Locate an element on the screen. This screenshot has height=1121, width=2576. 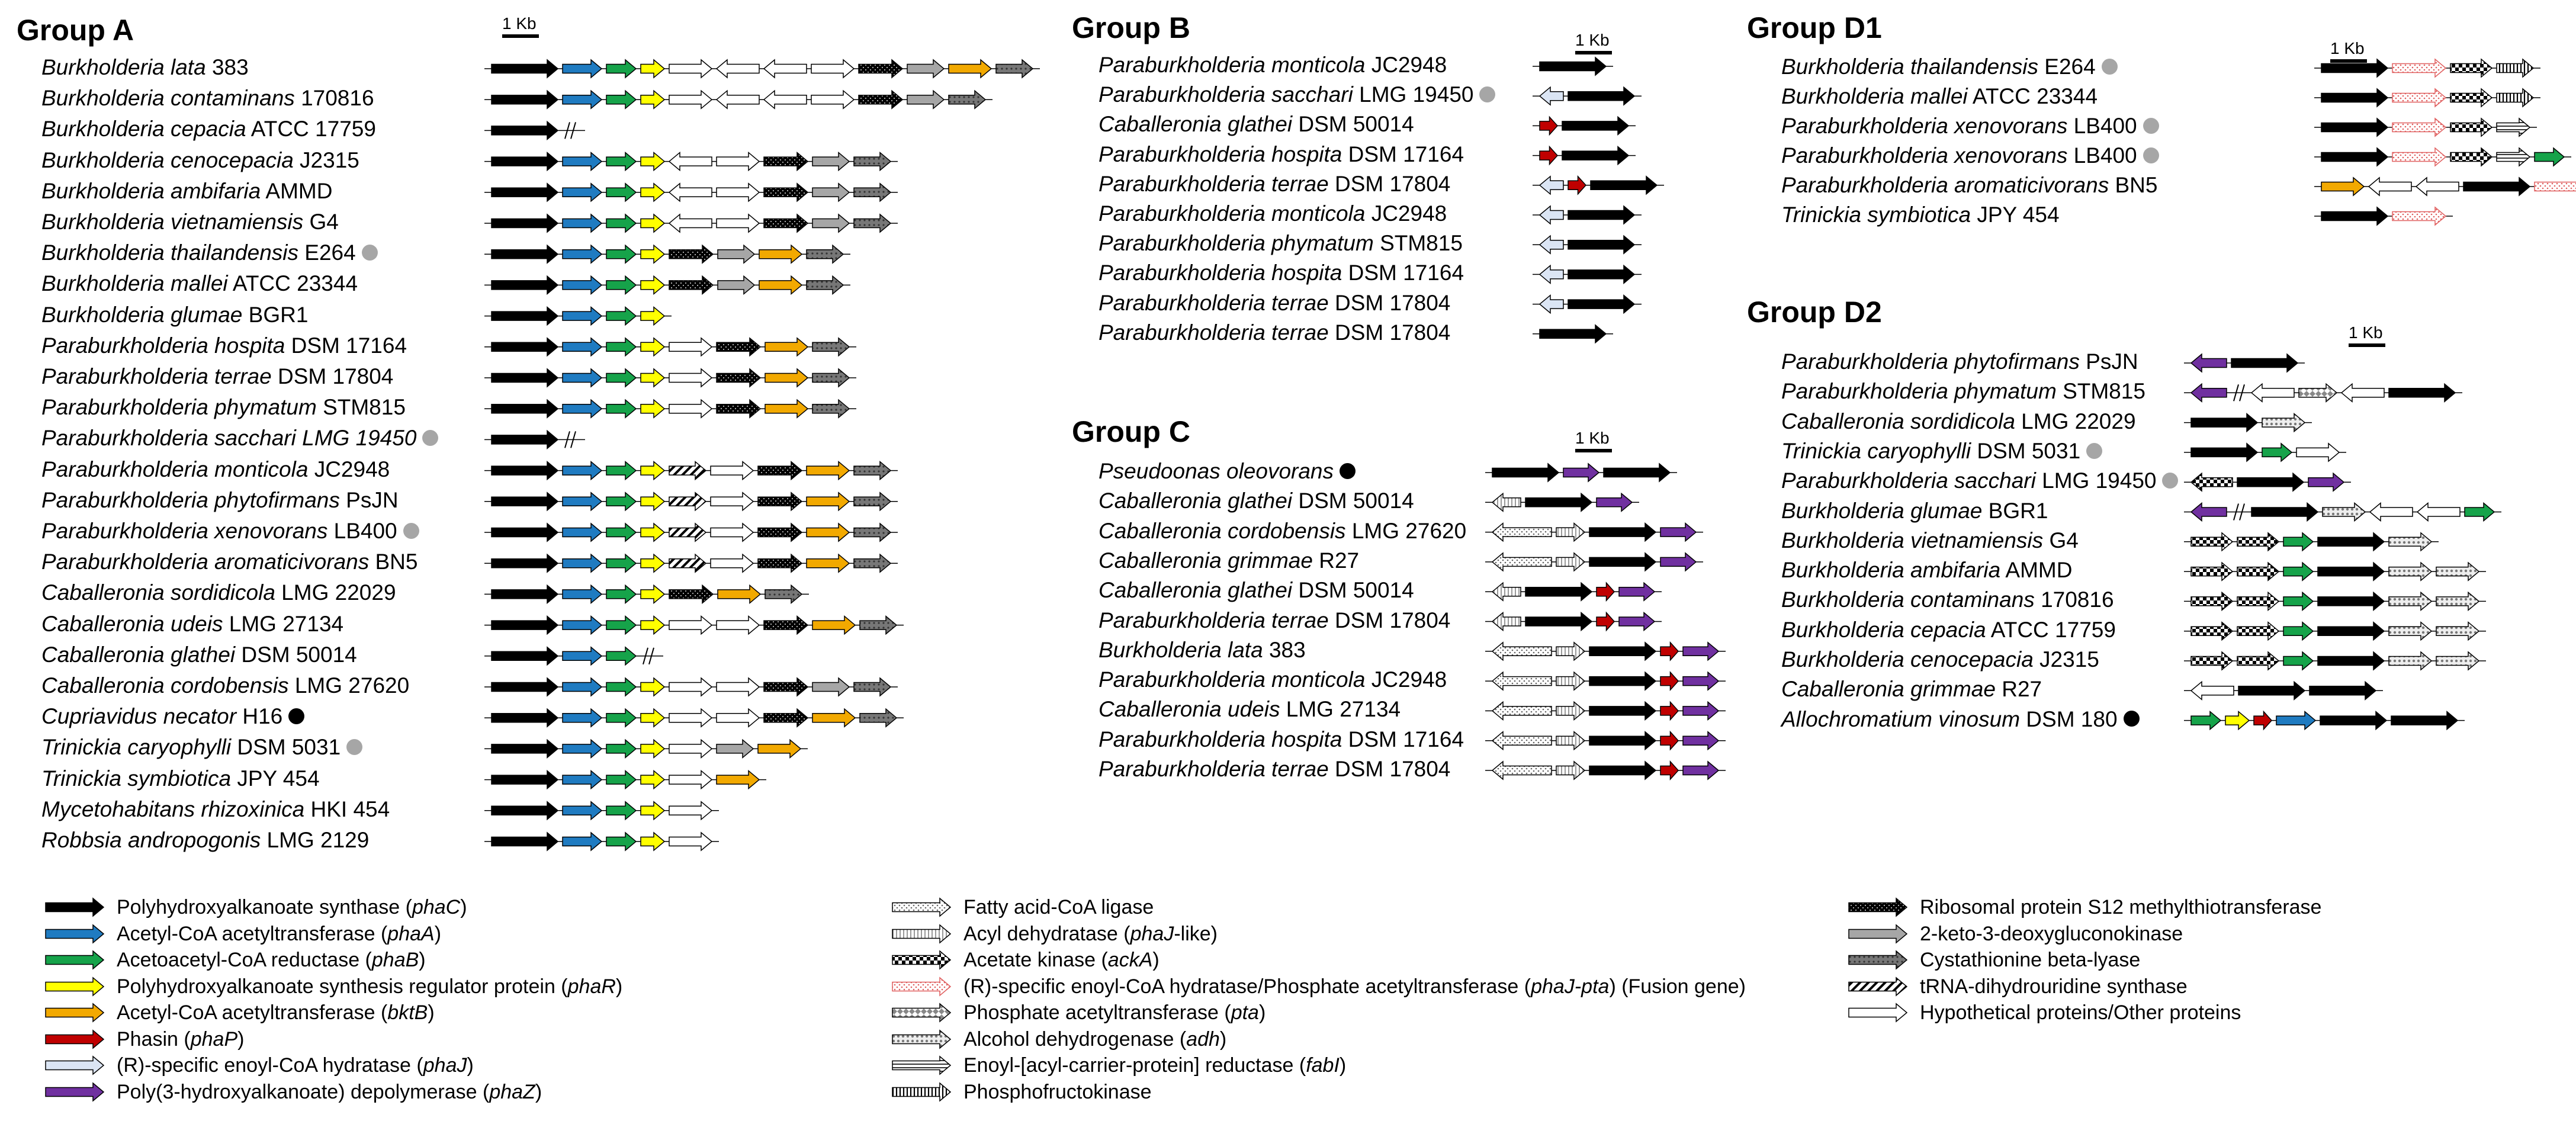
gene-arrow-phaP is located at coordinates (1669, 711).